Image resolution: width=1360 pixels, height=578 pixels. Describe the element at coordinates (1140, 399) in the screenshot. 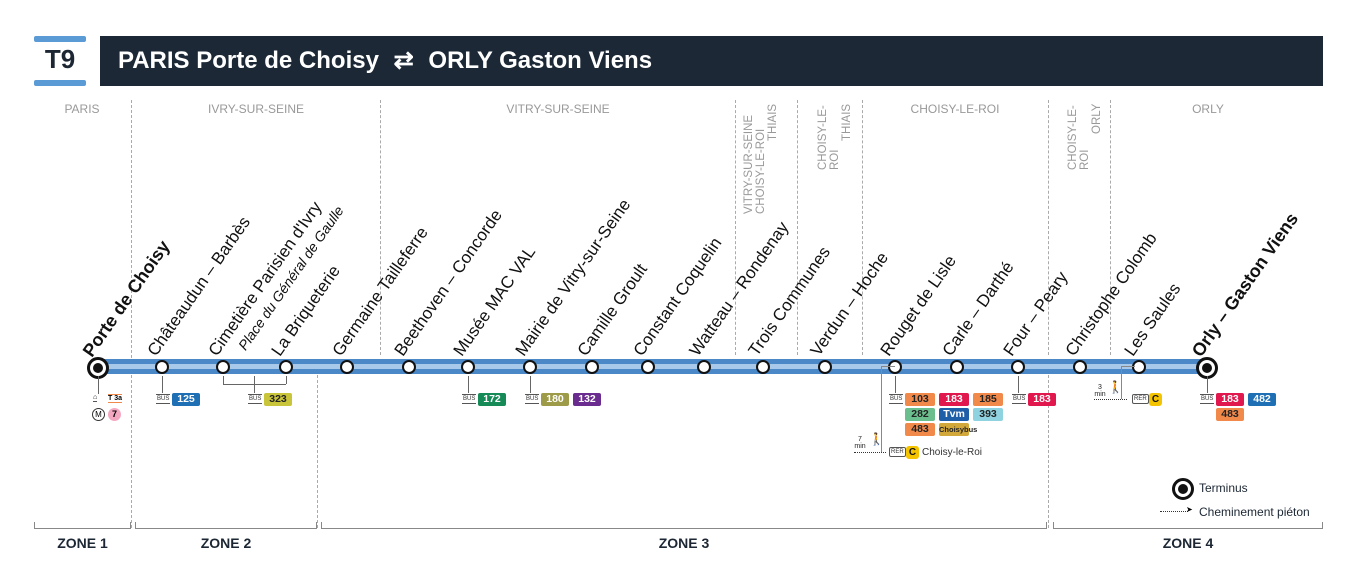

I see `rer-icon: RER` at that location.